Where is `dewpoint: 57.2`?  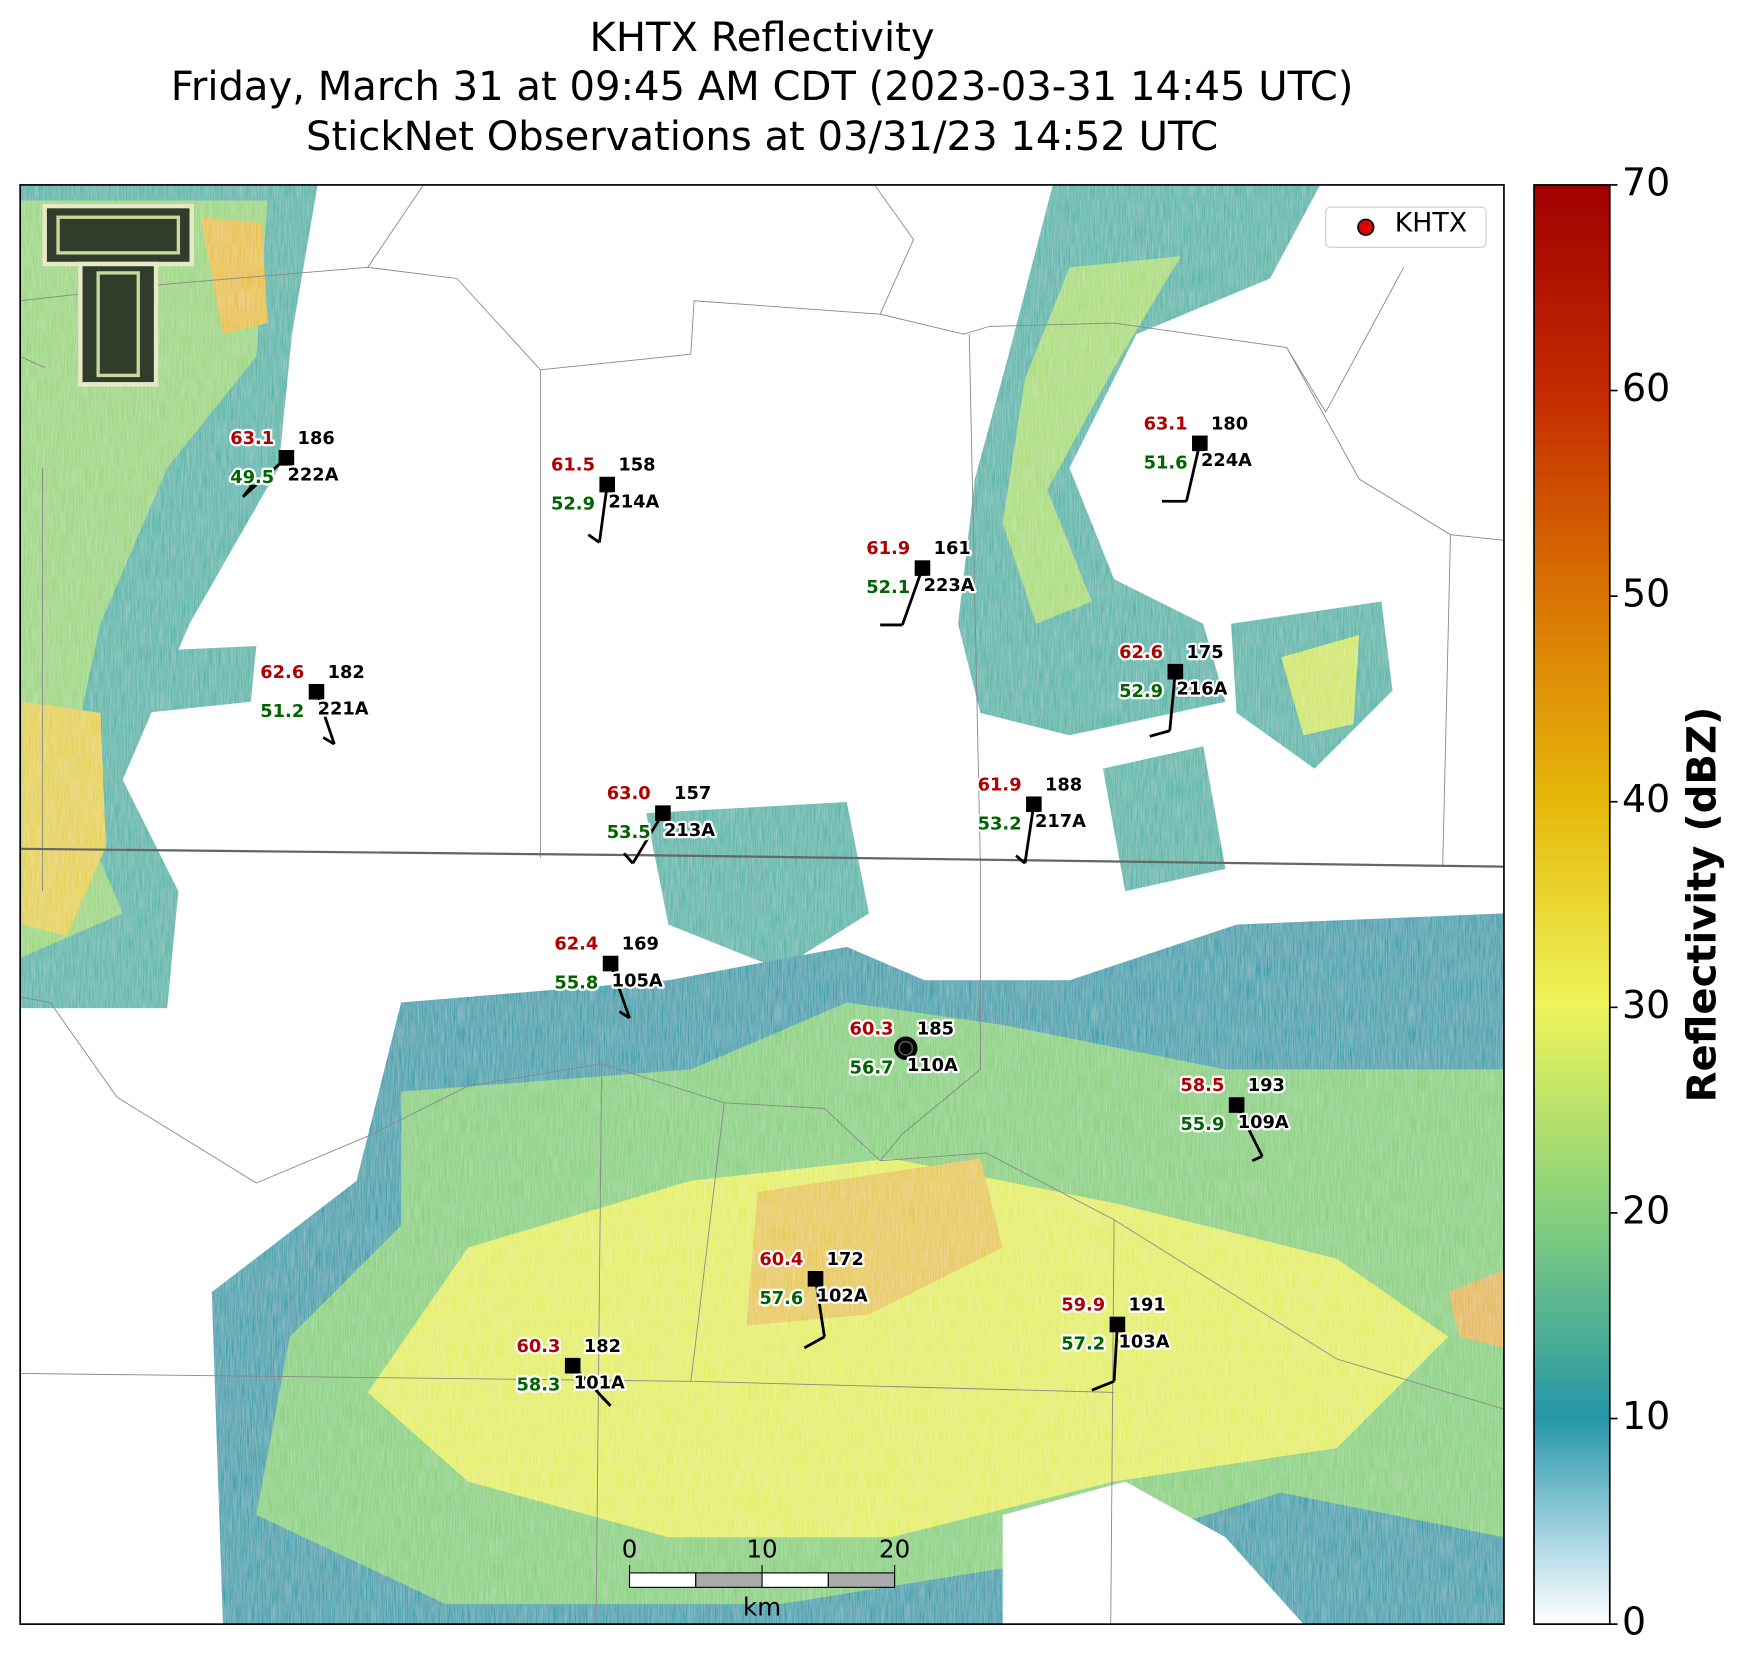
dewpoint: 57.2 is located at coordinates (1083, 1344).